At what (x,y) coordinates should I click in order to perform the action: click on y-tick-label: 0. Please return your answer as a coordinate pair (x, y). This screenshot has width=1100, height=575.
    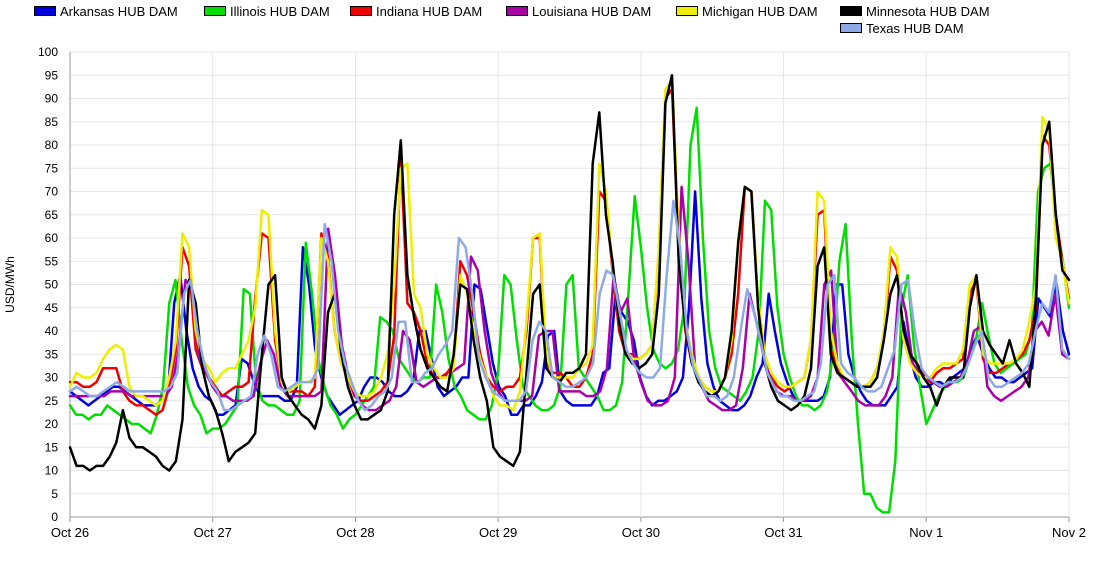
    Looking at the image, I should click on (54, 517).